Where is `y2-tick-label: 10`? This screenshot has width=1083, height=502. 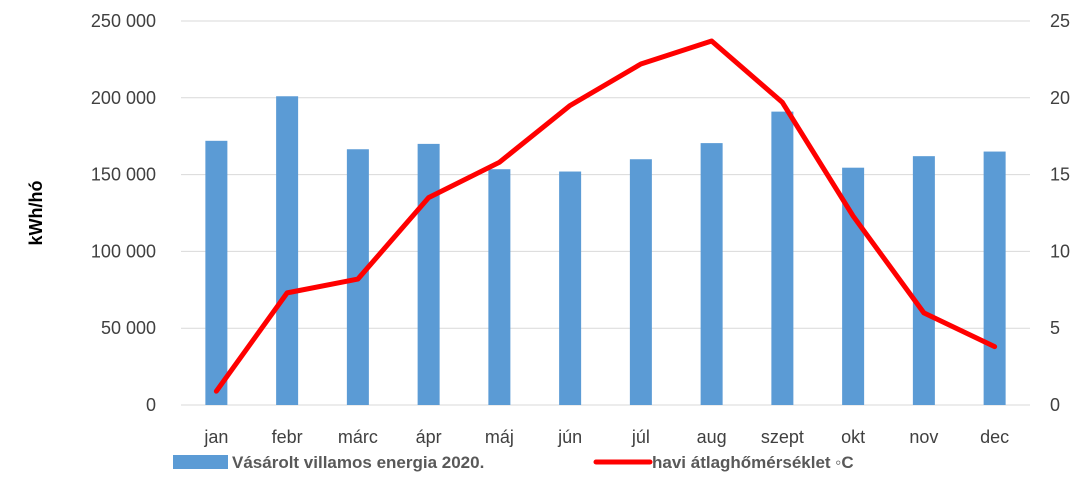
y2-tick-label: 10 is located at coordinates (1060, 251).